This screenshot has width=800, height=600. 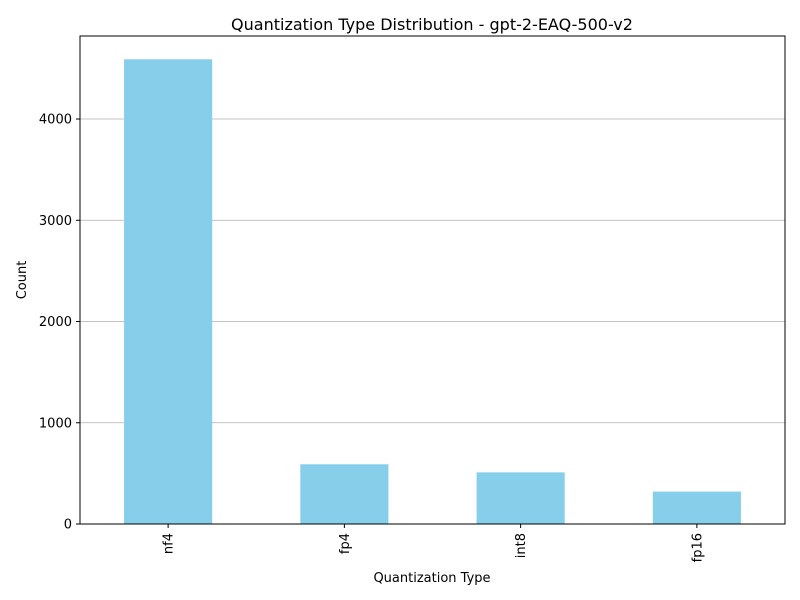 What do you see at coordinates (68, 525) in the screenshot?
I see `y-tick-label: 0` at bounding box center [68, 525].